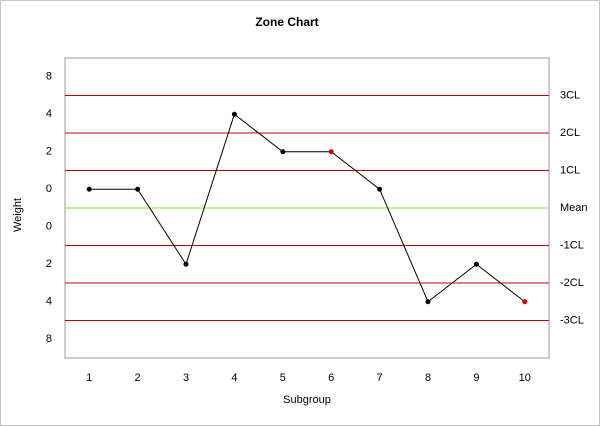 The width and height of the screenshot is (601, 427). Describe the element at coordinates (570, 170) in the screenshot. I see `y2-tick-label: 1CL` at that location.